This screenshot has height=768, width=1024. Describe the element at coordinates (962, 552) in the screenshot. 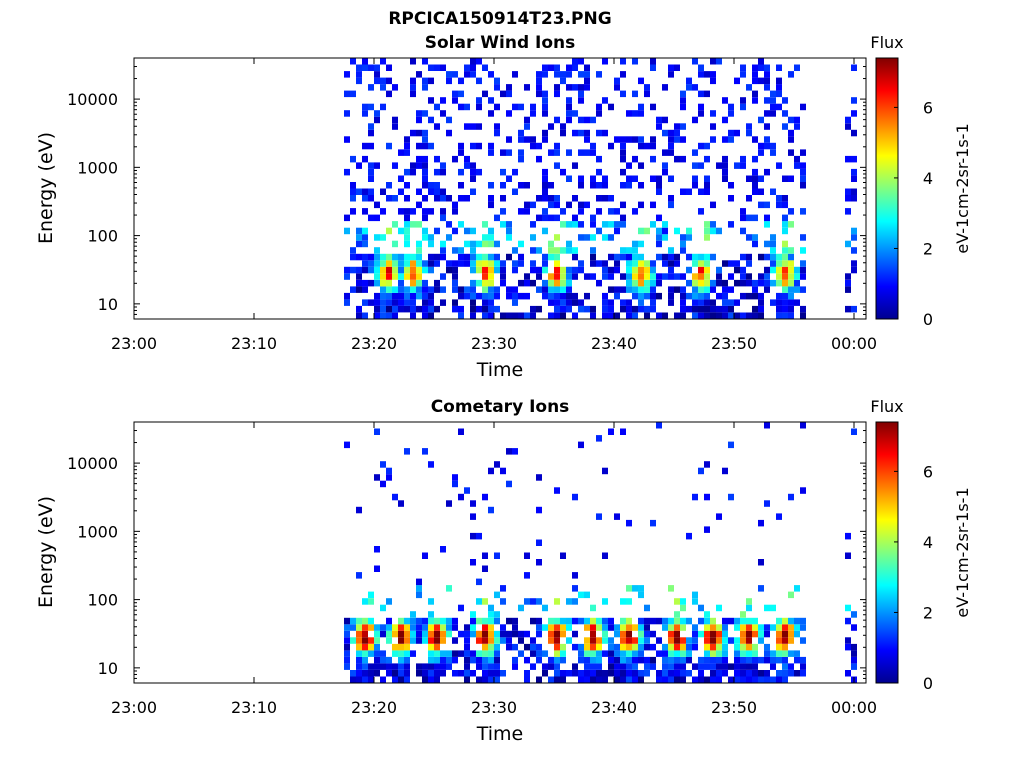

I see `colorbar-label: eV-1cm-2sr-1s-1` at that location.